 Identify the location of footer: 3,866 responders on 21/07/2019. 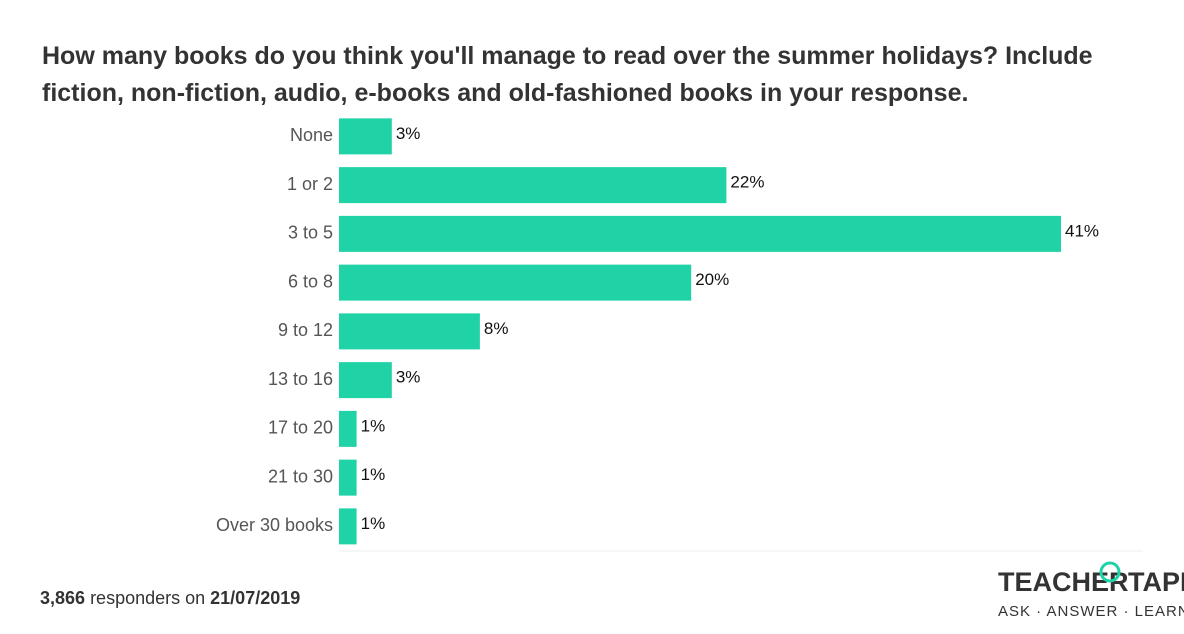
(170, 598).